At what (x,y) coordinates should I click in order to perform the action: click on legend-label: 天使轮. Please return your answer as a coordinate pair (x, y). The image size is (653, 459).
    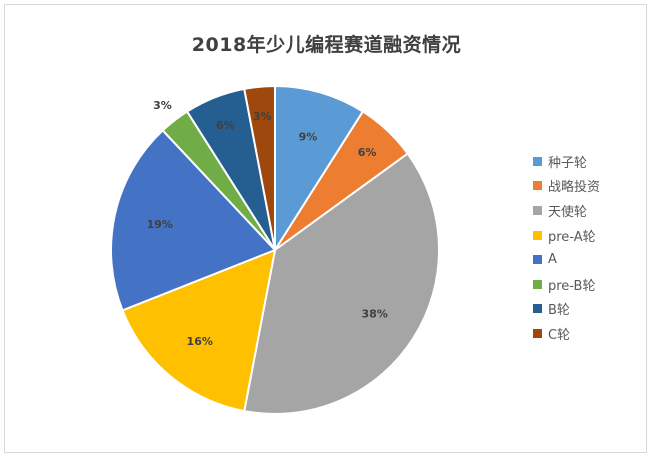
    Looking at the image, I should click on (568, 212).